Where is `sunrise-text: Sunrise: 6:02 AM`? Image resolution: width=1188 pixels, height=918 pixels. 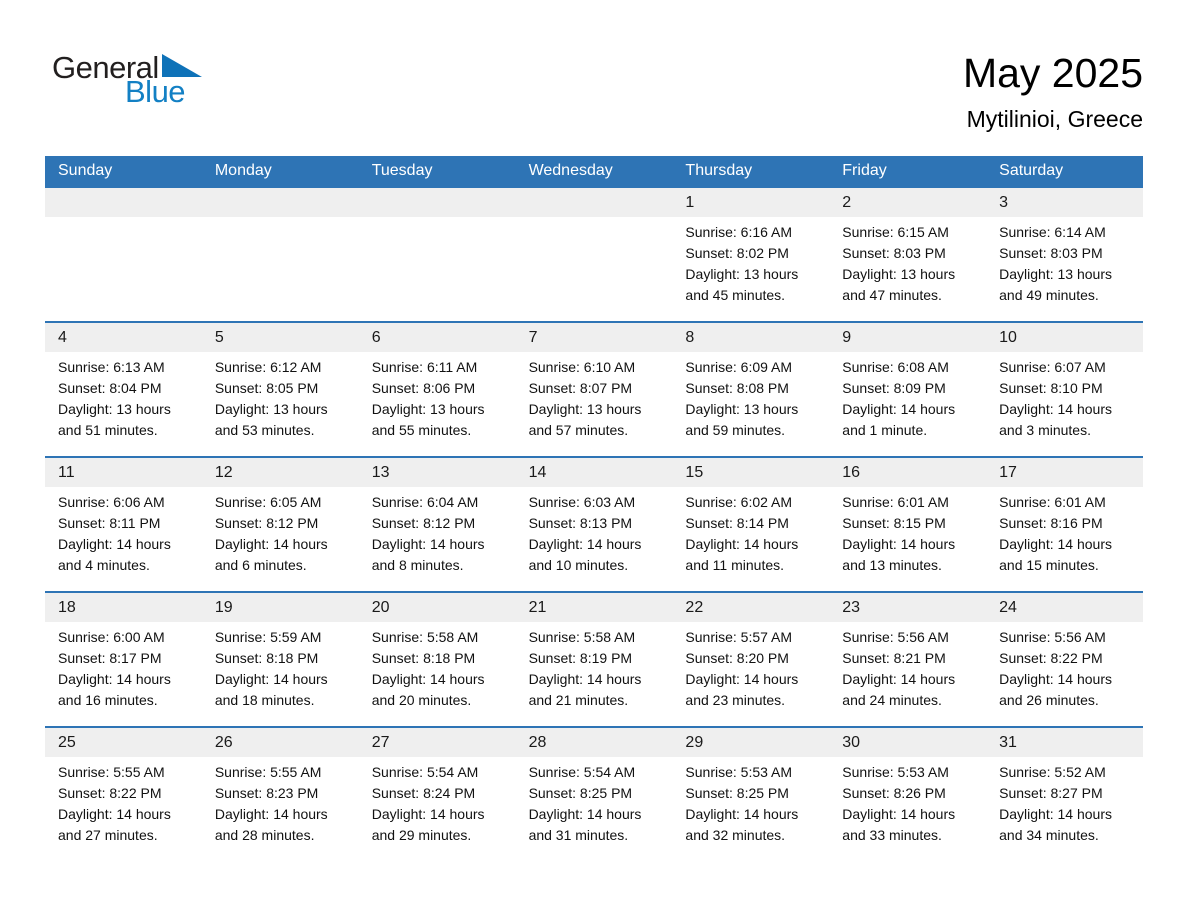 sunrise-text: Sunrise: 6:02 AM is located at coordinates (739, 502).